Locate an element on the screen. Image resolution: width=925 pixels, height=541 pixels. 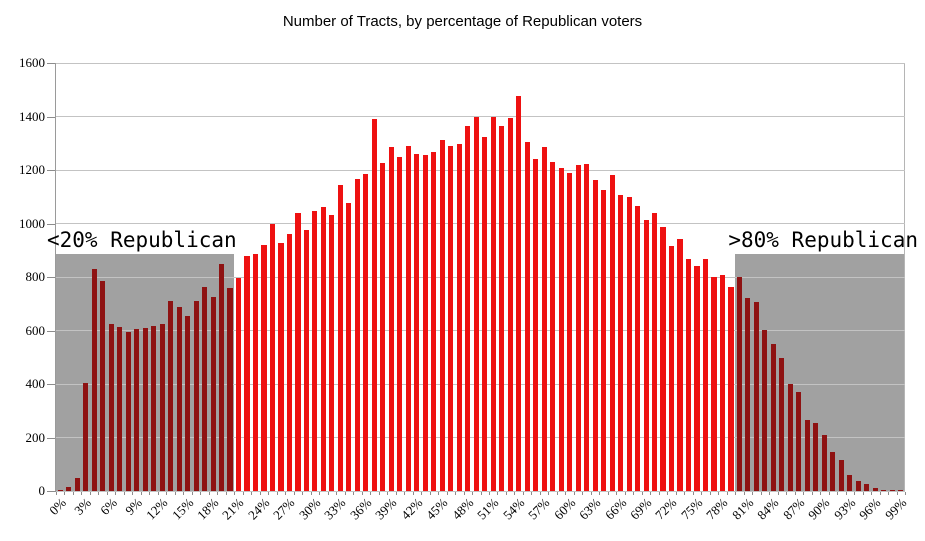
y-axis-tick-label: 1200 is located at coordinates (32, 169).